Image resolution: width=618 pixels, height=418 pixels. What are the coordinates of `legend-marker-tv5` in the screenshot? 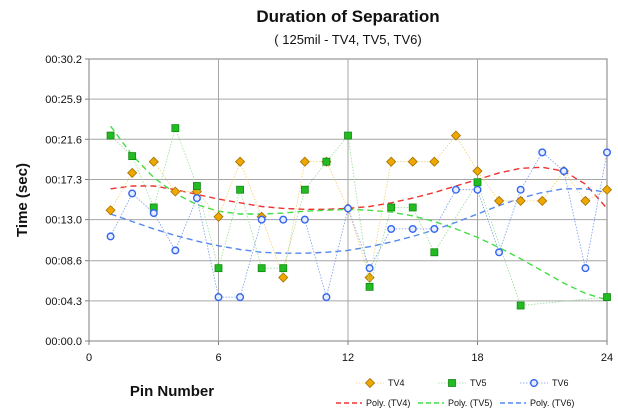 It's located at (452, 383).